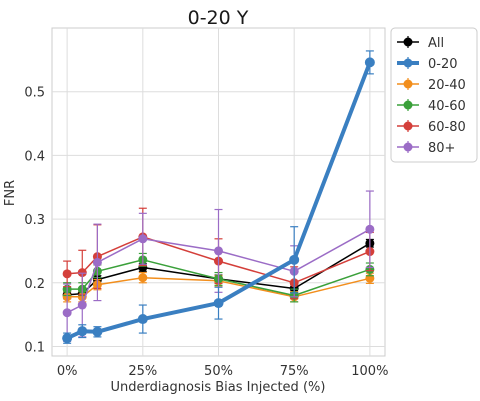  Describe the element at coordinates (443, 64) in the screenshot. I see `legend-label: 0-20` at that location.